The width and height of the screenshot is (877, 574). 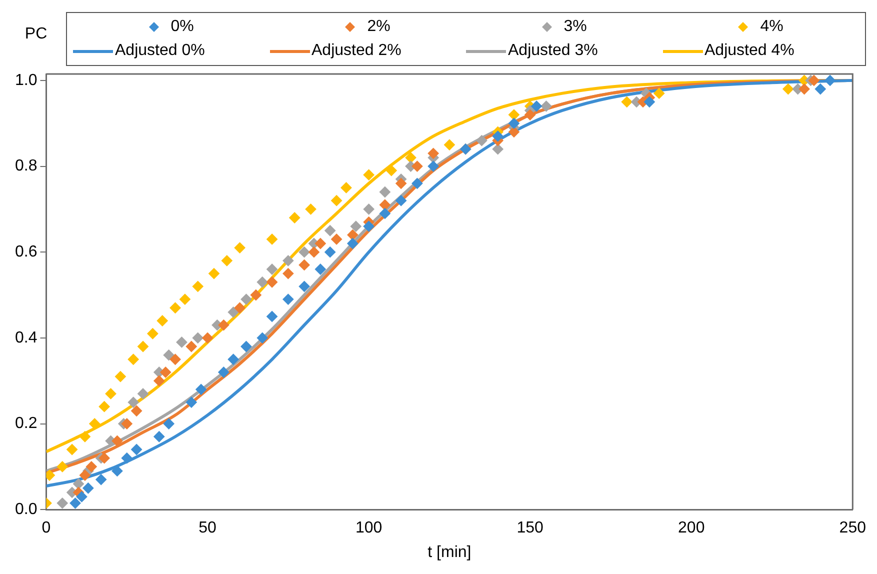 What do you see at coordinates (691, 528) in the screenshot?
I see `x-tick-label: 200` at bounding box center [691, 528].